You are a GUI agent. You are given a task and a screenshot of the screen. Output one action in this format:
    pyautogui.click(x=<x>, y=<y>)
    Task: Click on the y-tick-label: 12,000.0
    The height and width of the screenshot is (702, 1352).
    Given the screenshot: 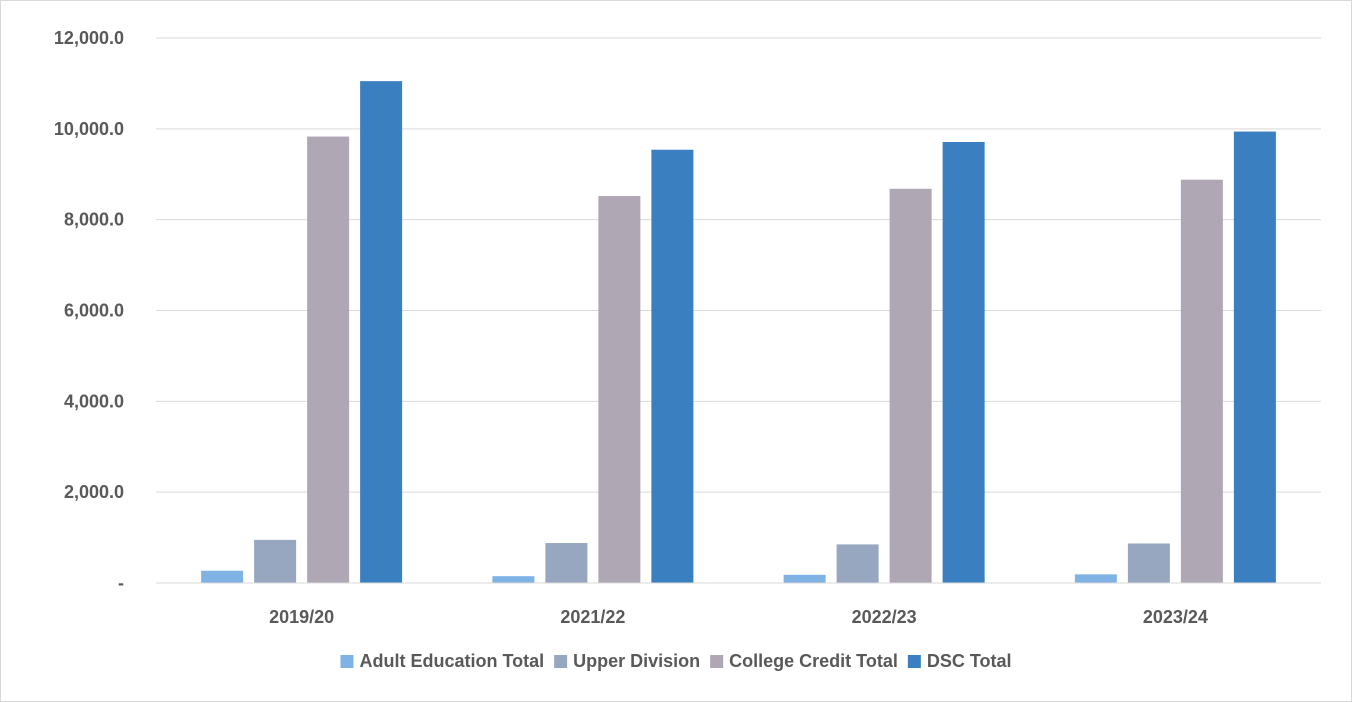 What is the action you would take?
    pyautogui.click(x=89, y=38)
    